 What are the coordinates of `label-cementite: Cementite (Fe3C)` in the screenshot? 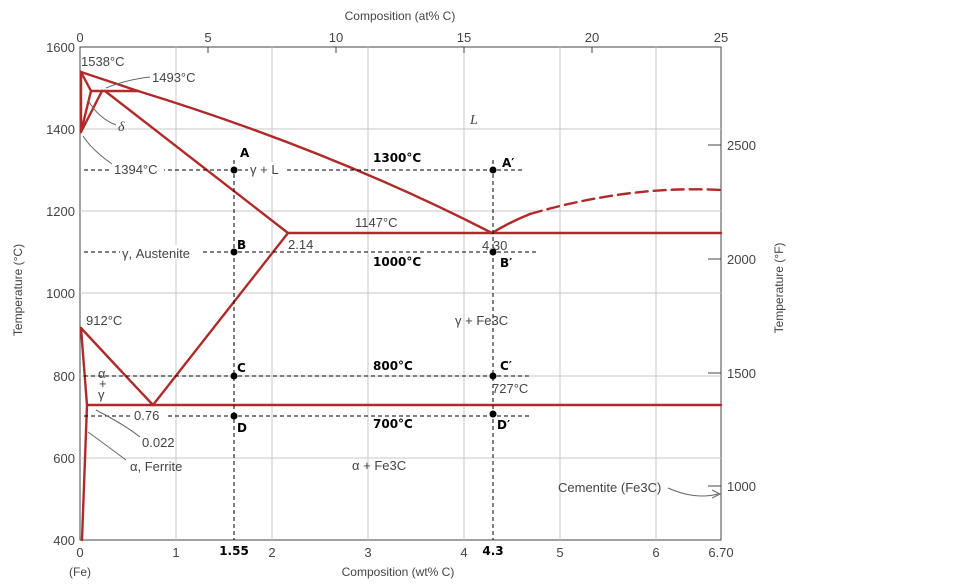 It's located at (609, 487).